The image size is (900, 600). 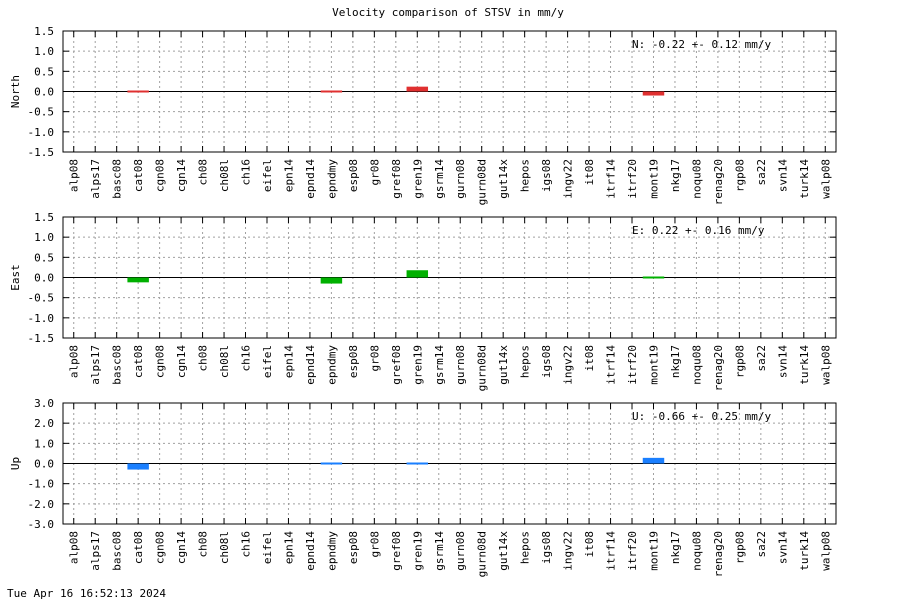 I want to click on north-xtick-label: svn14, so click(x=782, y=175).